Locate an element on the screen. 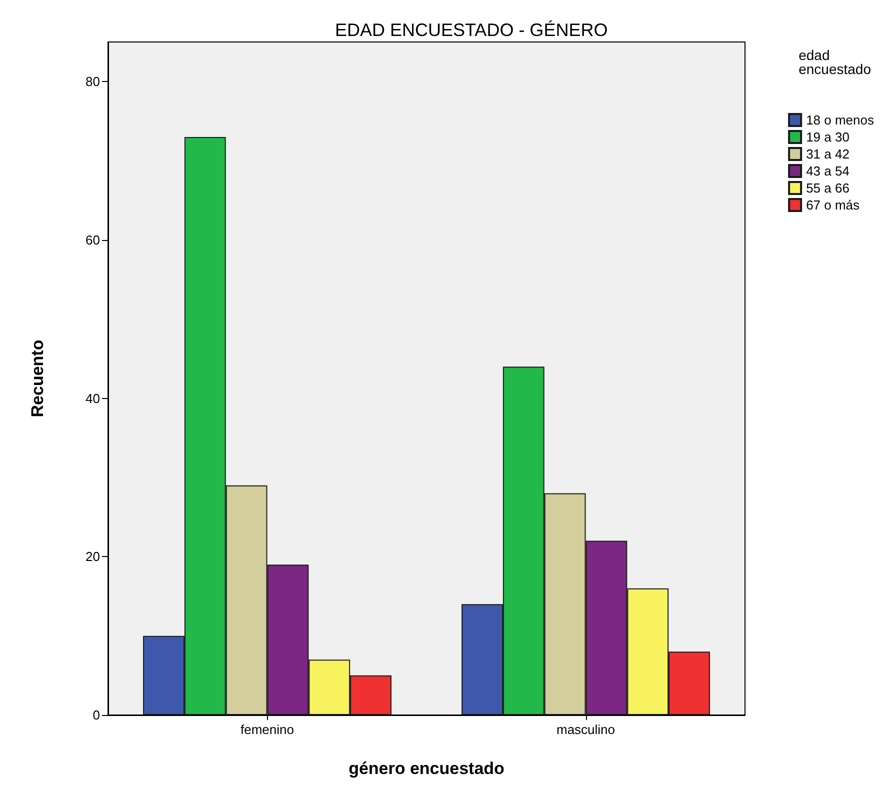  legend-title: edad encuestado is located at coordinates (835, 62).